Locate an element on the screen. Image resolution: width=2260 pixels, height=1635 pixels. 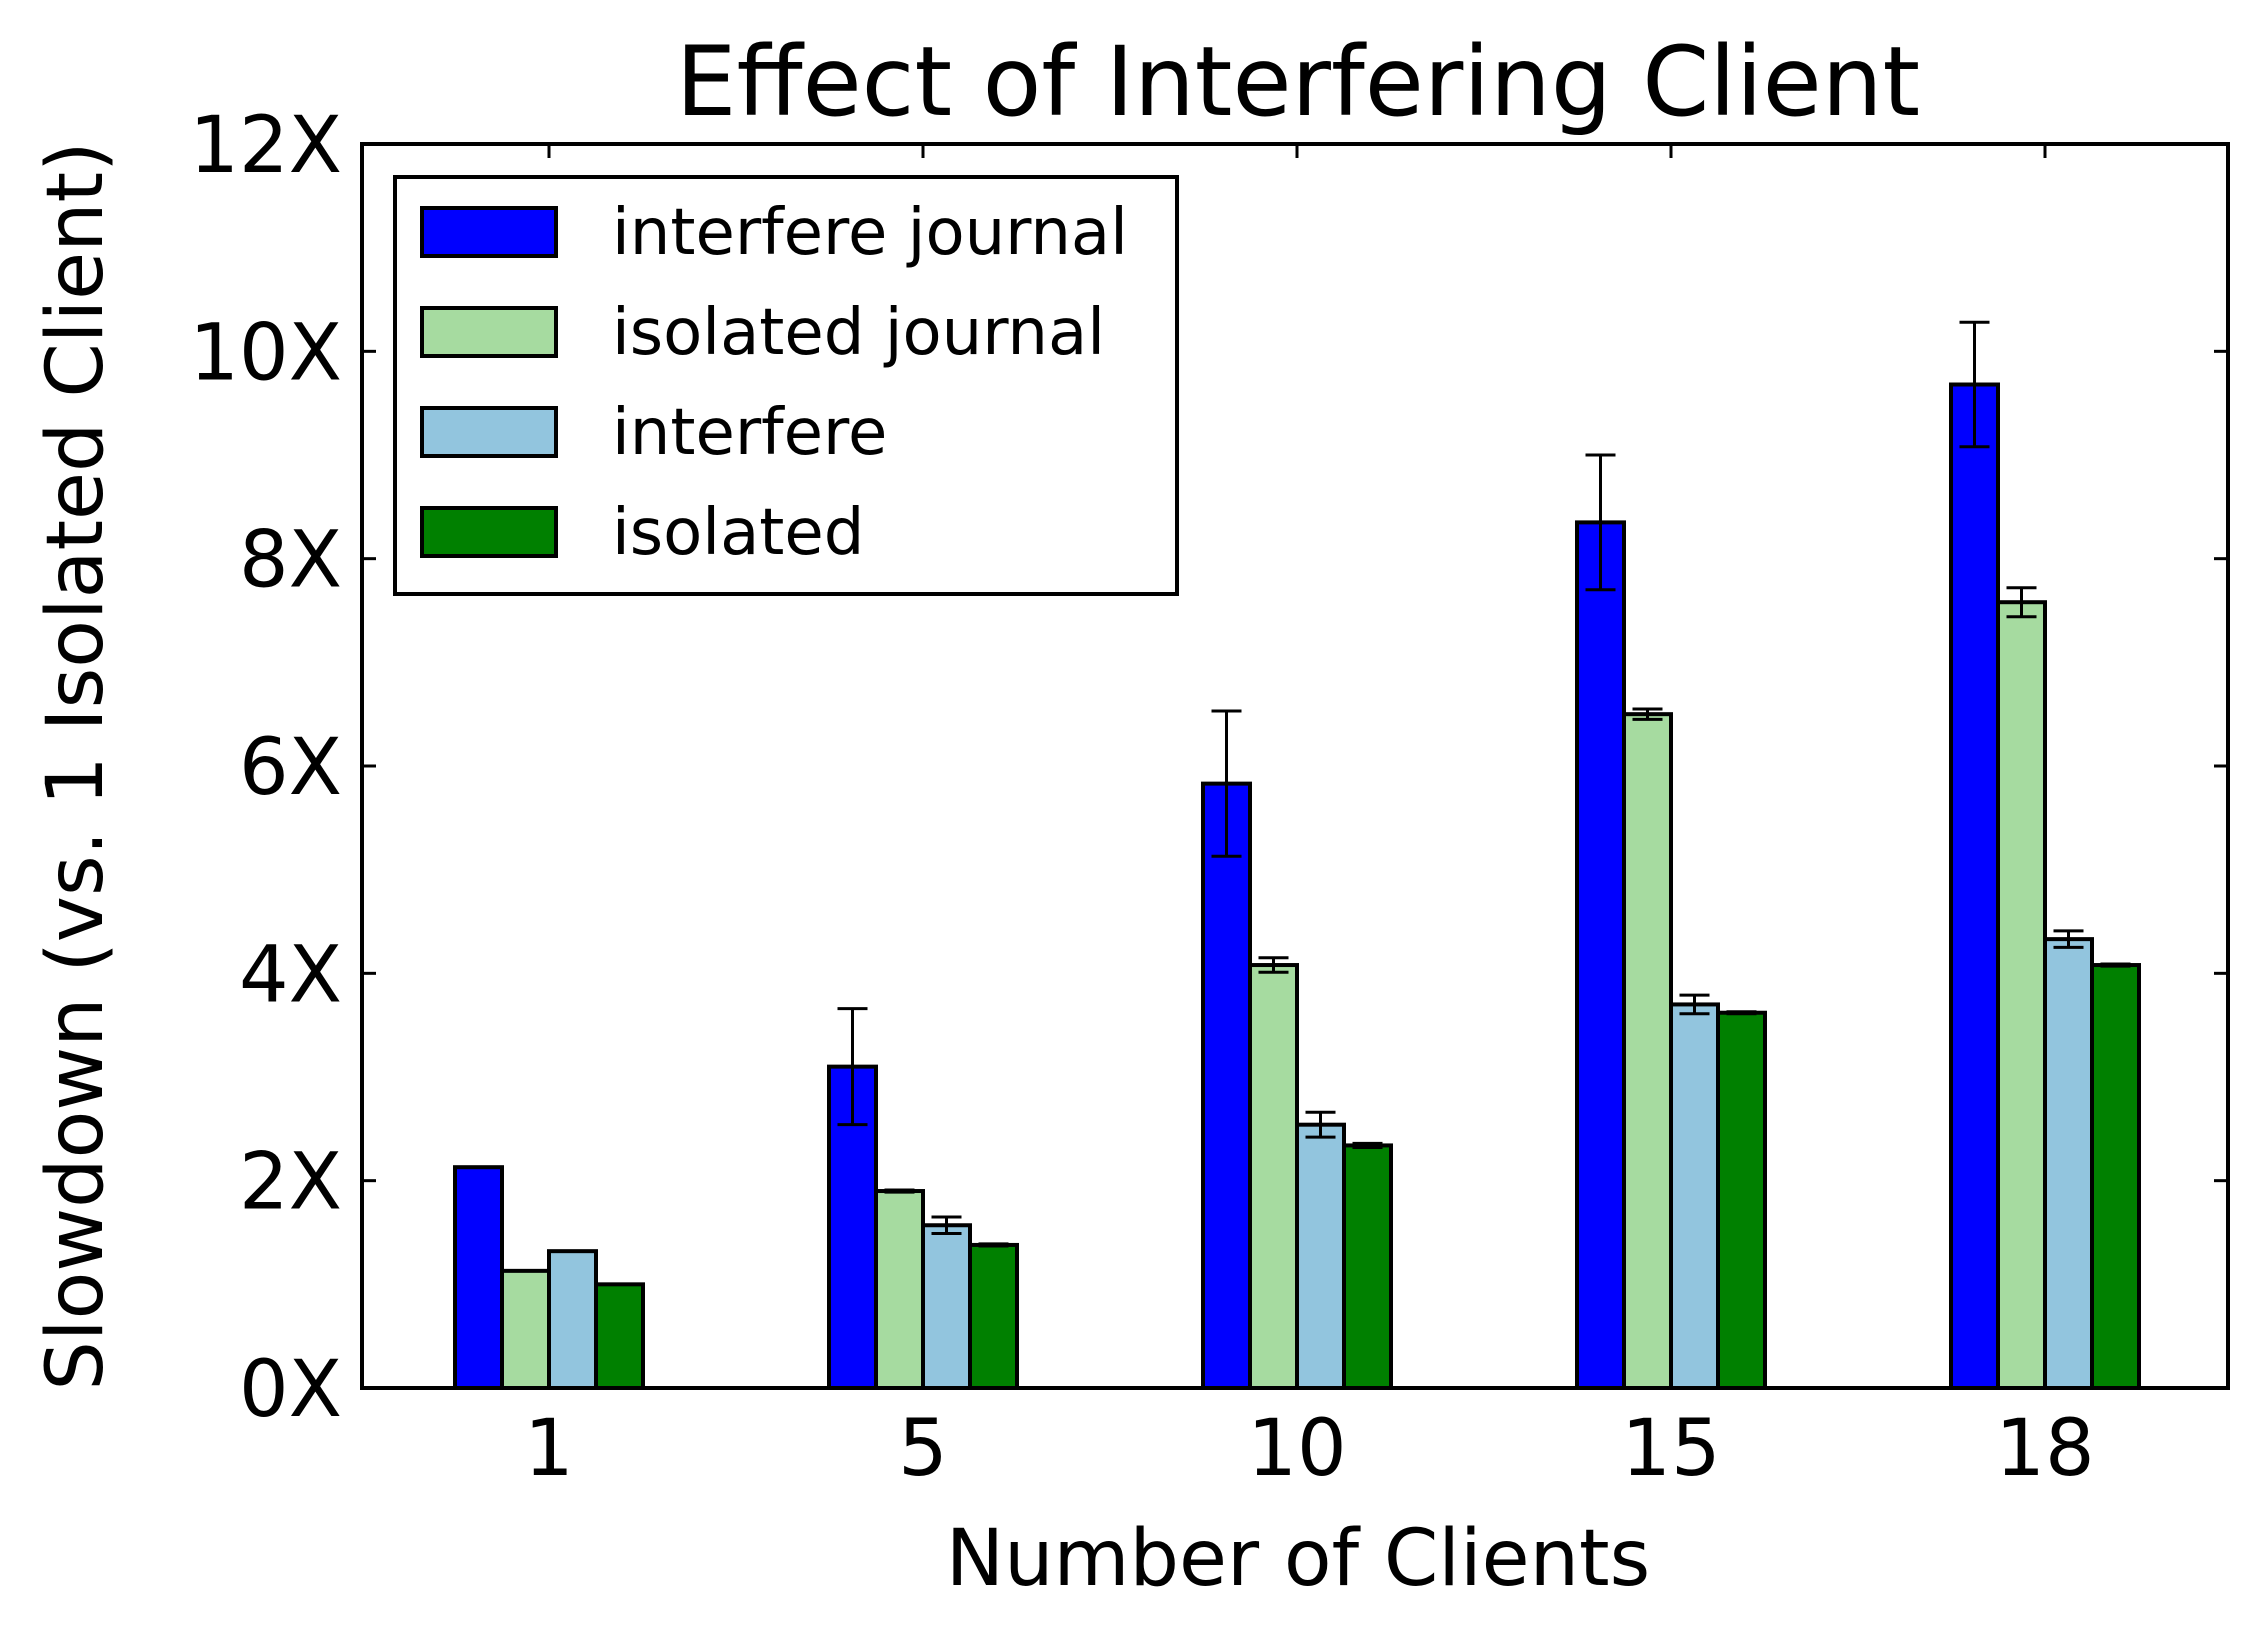
y-tick-label: 10X is located at coordinates (265, 353).